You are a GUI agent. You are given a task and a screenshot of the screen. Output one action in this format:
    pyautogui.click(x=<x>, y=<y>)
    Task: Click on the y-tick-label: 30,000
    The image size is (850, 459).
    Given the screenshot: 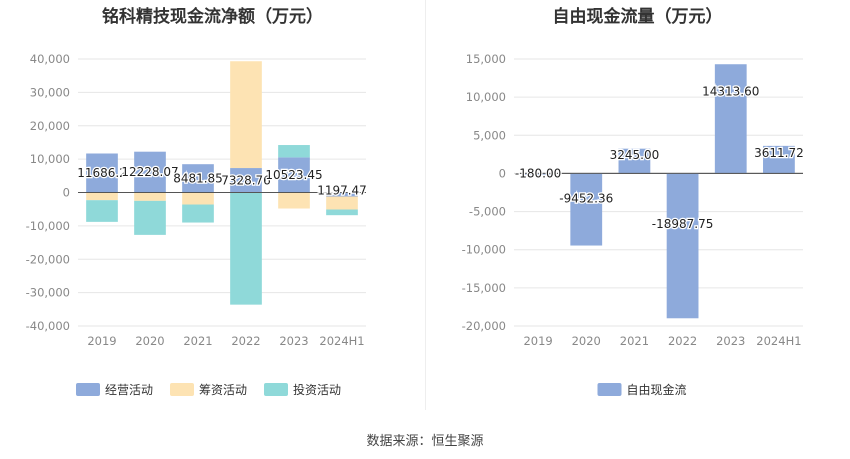 What is the action you would take?
    pyautogui.click(x=50, y=92)
    